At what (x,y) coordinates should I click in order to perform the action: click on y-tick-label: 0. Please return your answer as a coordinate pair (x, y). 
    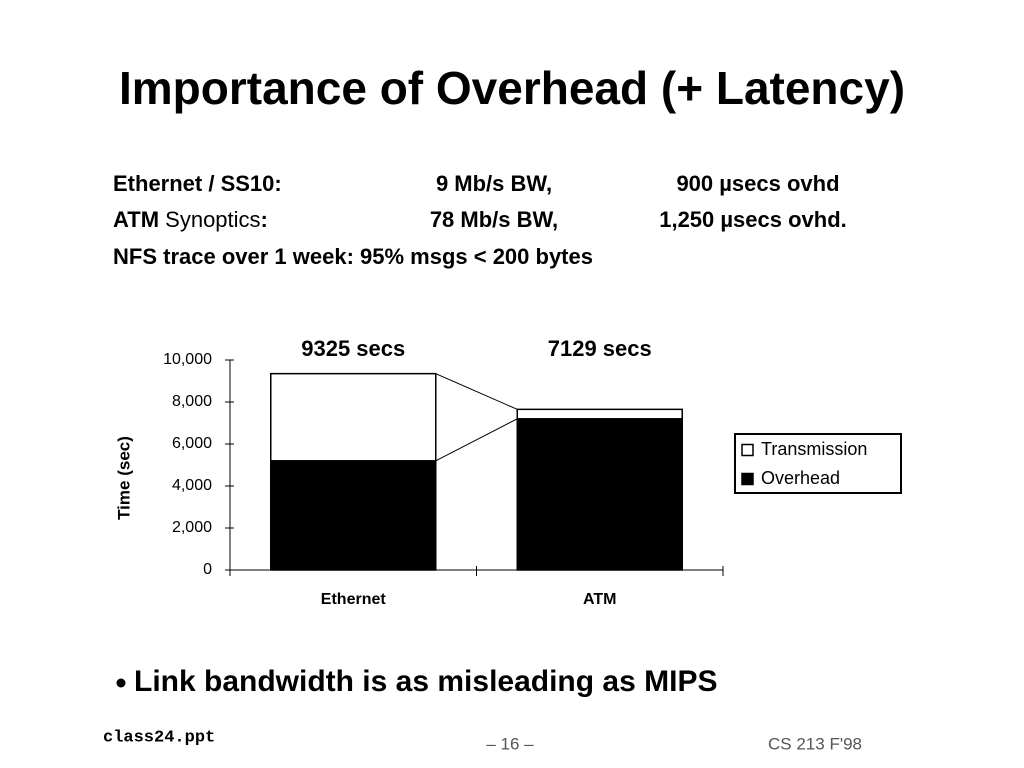
    Looking at the image, I should click on (207, 569).